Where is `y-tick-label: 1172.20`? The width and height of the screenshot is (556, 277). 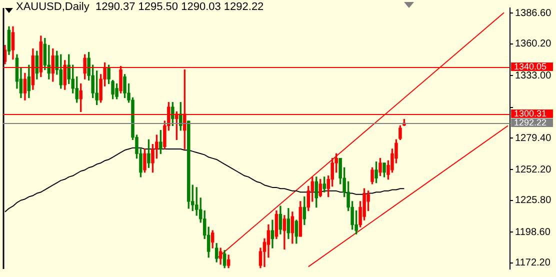
y-tick-label: 1172.20 is located at coordinates (533, 263).